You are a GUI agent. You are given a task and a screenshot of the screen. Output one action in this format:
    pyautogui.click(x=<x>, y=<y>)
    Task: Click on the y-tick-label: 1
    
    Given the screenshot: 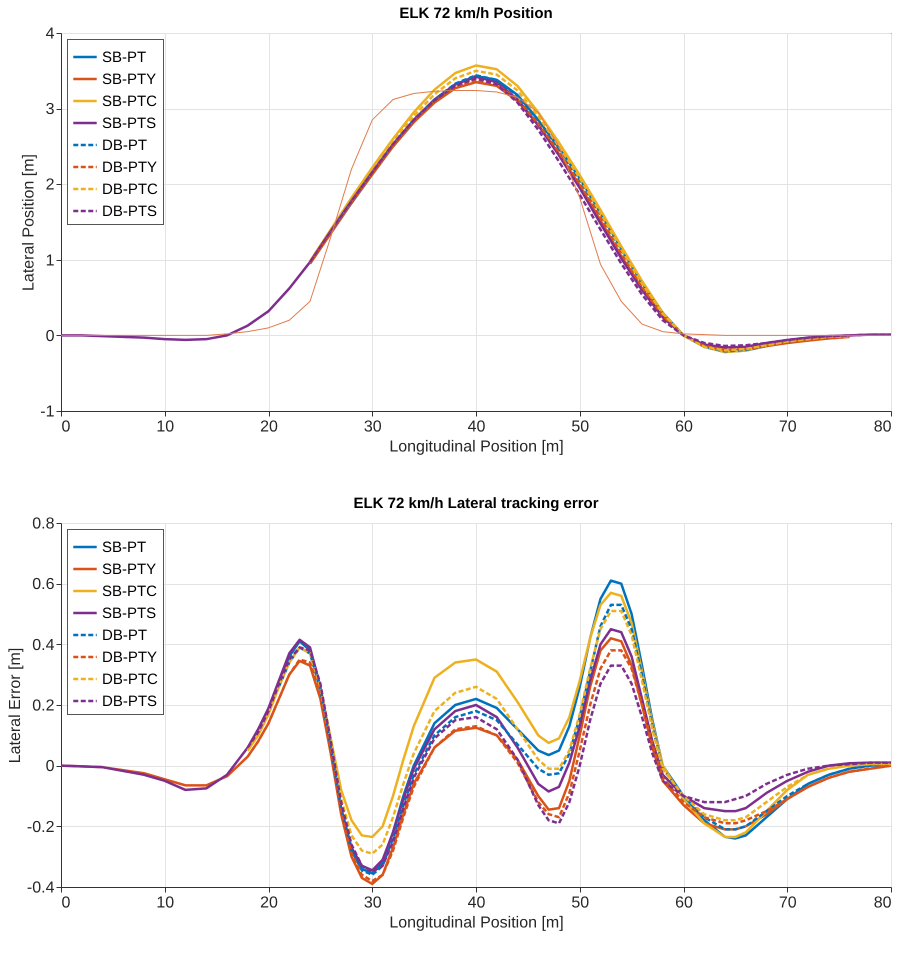 What is the action you would take?
    pyautogui.click(x=50, y=261)
    